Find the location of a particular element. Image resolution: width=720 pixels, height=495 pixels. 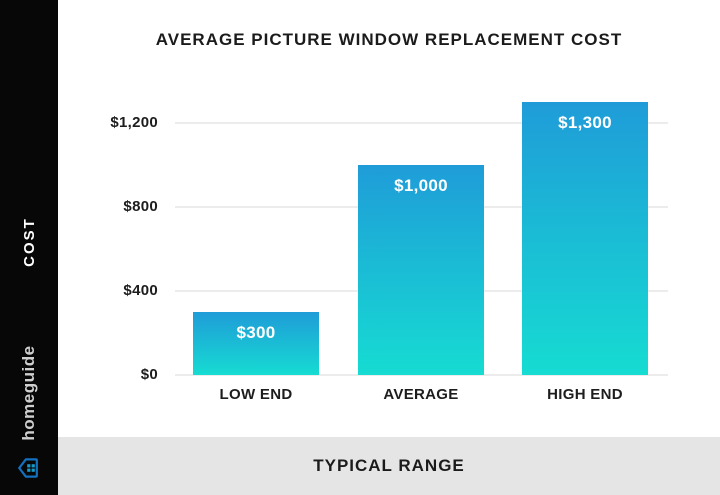

bar-low-end: $300 is located at coordinates (256, 343).